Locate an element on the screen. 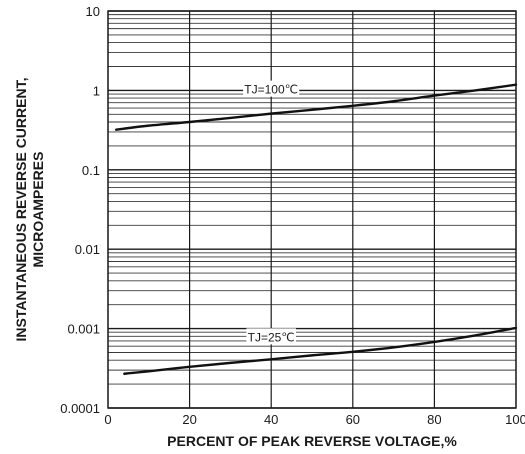 The width and height of the screenshot is (525, 454). x-tick-label: 20 is located at coordinates (189, 419).